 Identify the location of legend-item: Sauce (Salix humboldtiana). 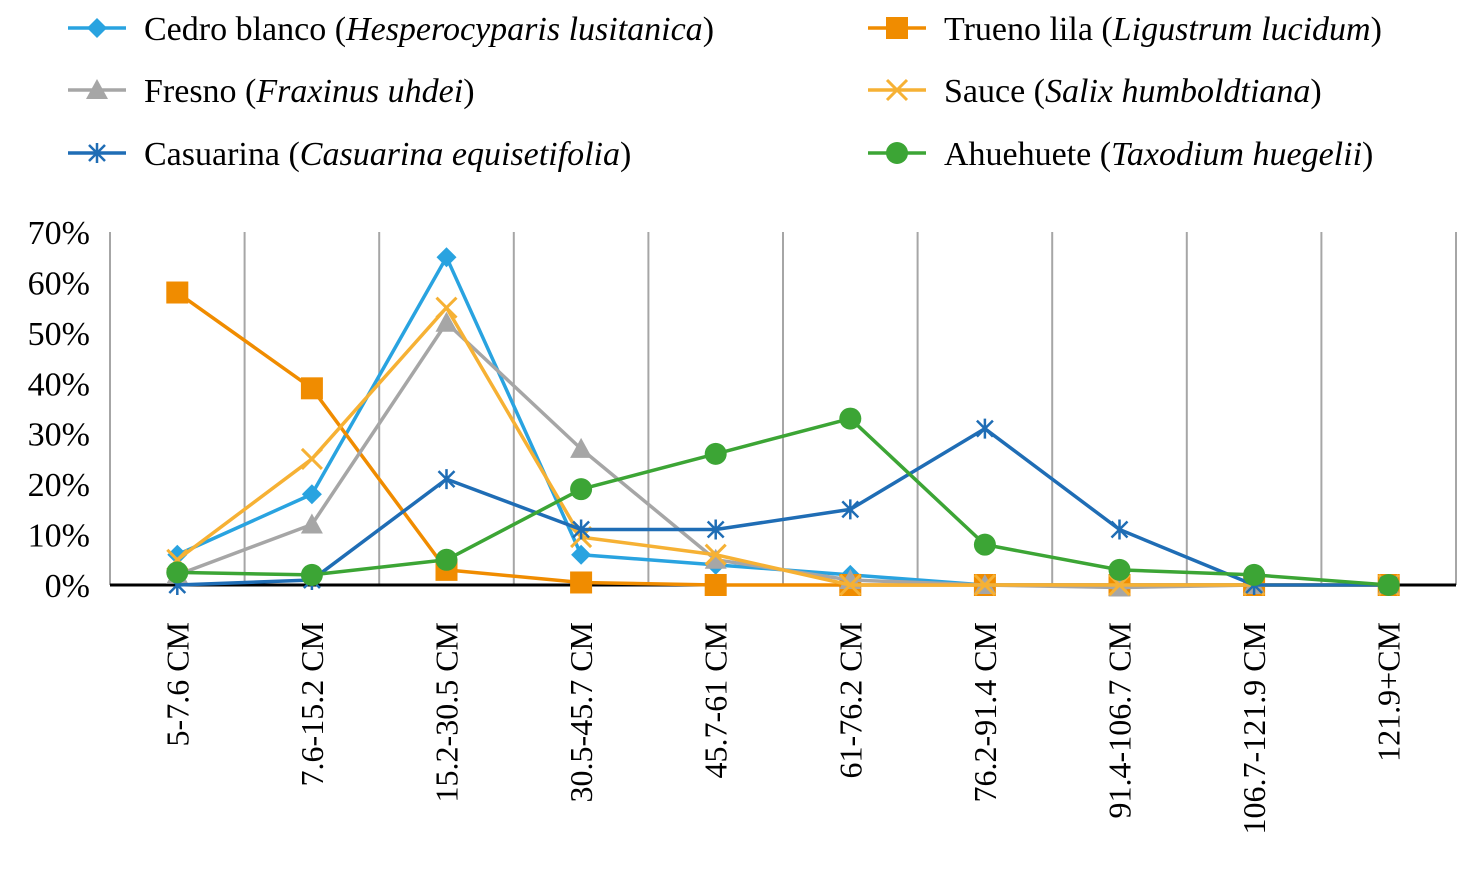
(1095, 91).